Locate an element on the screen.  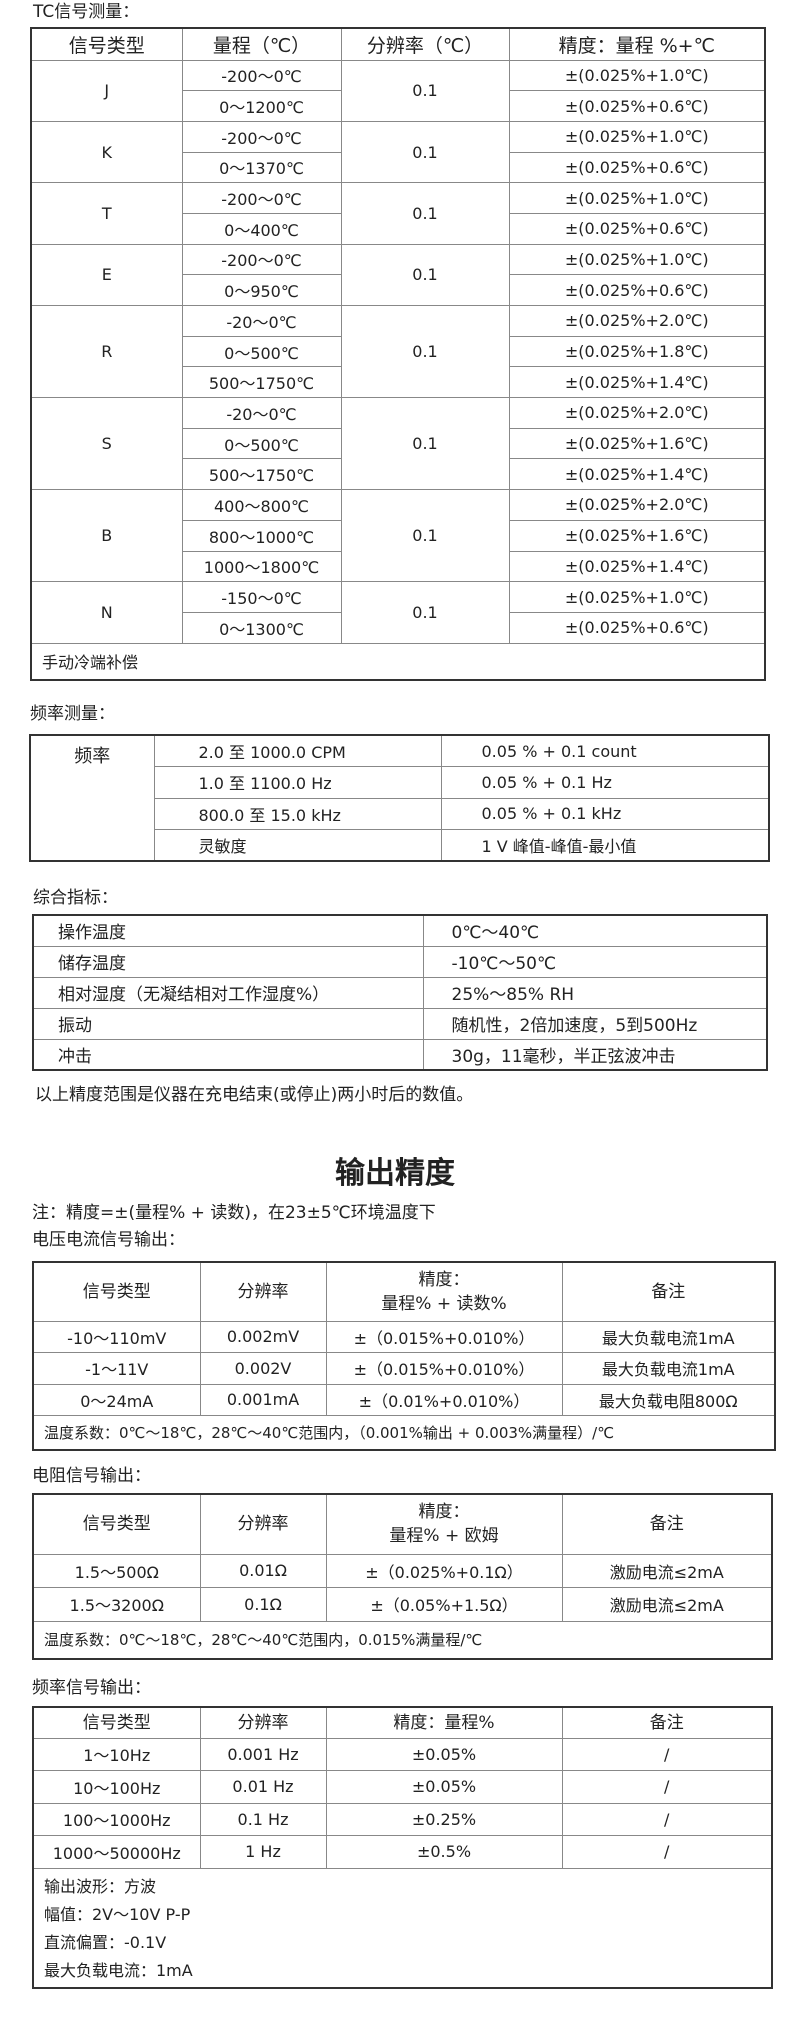
signal-type: 1～10Hz is located at coordinates (116, 1754).